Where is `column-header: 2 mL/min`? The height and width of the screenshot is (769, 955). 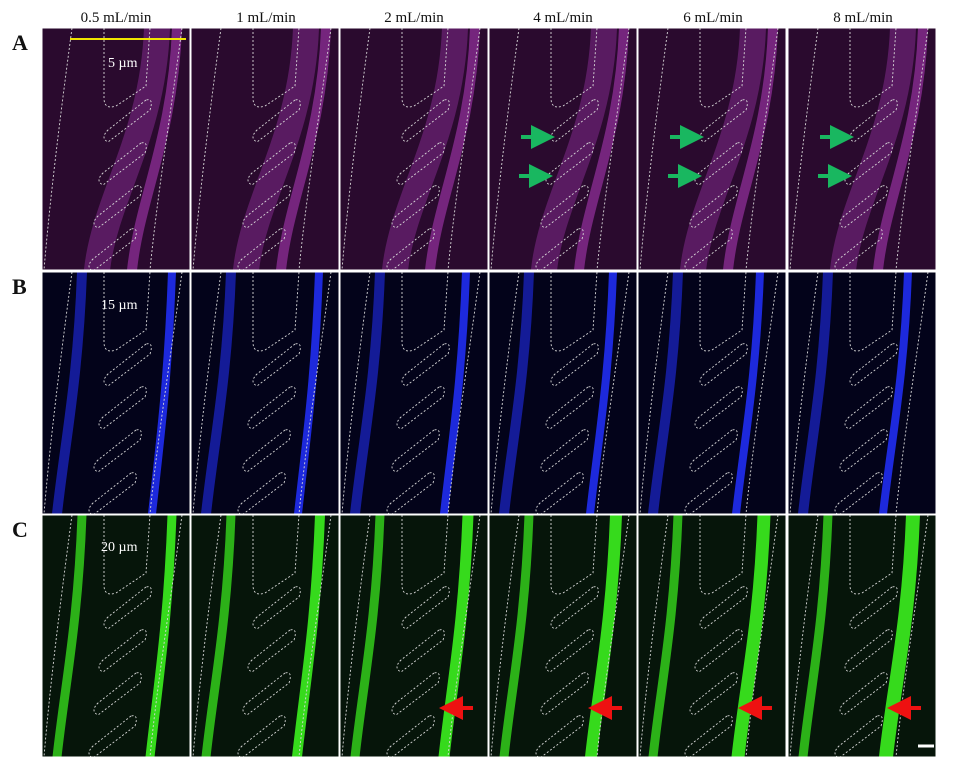 column-header: 2 mL/min is located at coordinates (414, 18).